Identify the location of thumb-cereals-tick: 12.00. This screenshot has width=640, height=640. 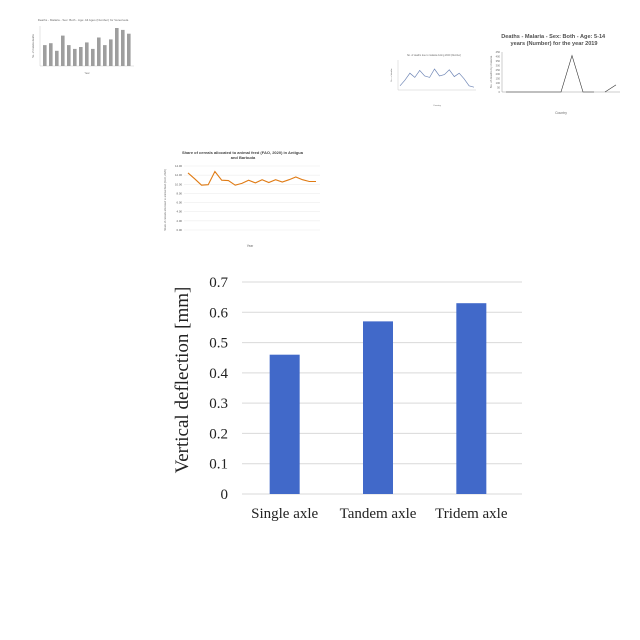
(178, 175).